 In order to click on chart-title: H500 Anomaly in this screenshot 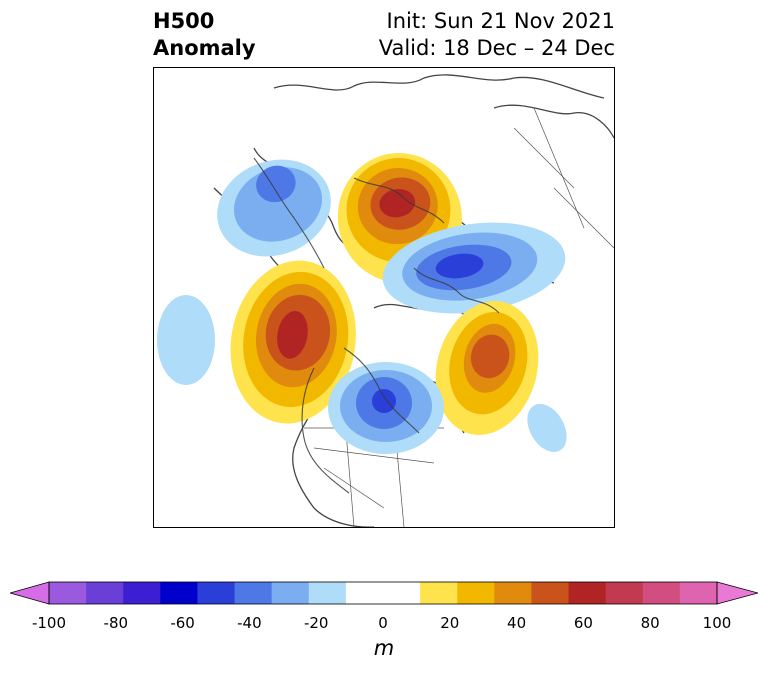, I will do `click(204, 35)`.